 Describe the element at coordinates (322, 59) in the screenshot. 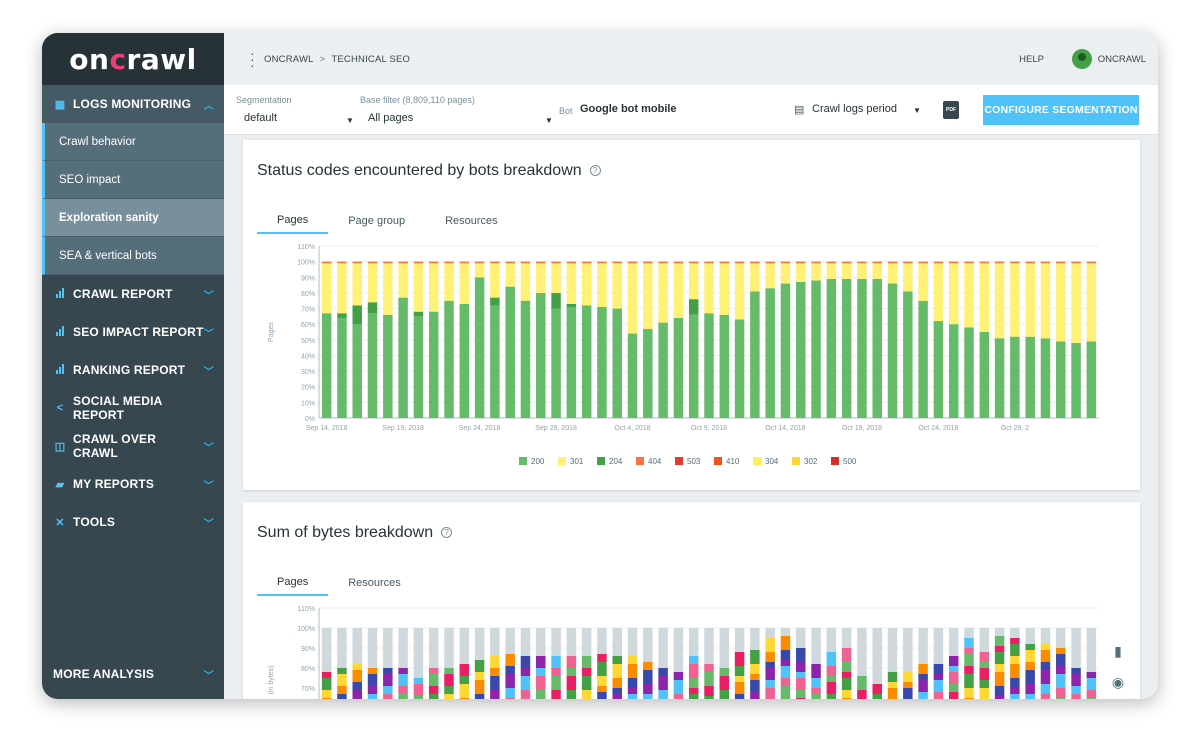

I see `chevron-right-icon: >` at that location.